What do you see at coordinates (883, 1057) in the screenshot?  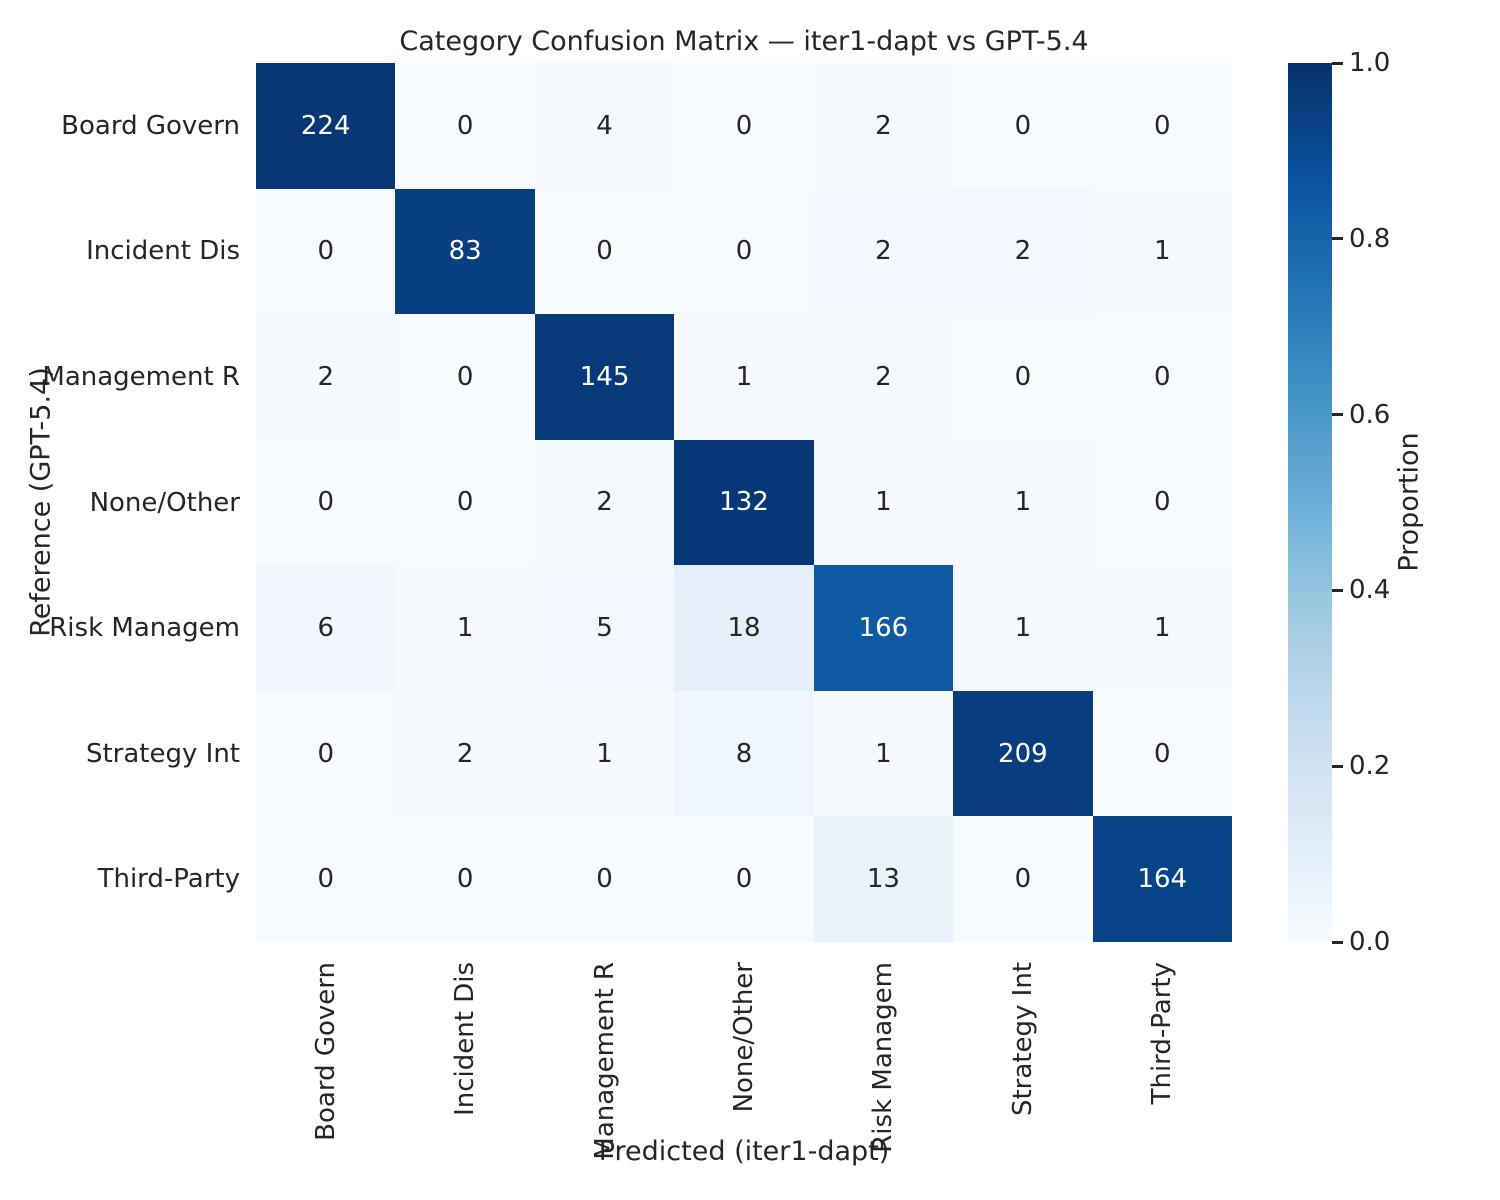 I see `x-tick-label: Risk Managem` at bounding box center [883, 1057].